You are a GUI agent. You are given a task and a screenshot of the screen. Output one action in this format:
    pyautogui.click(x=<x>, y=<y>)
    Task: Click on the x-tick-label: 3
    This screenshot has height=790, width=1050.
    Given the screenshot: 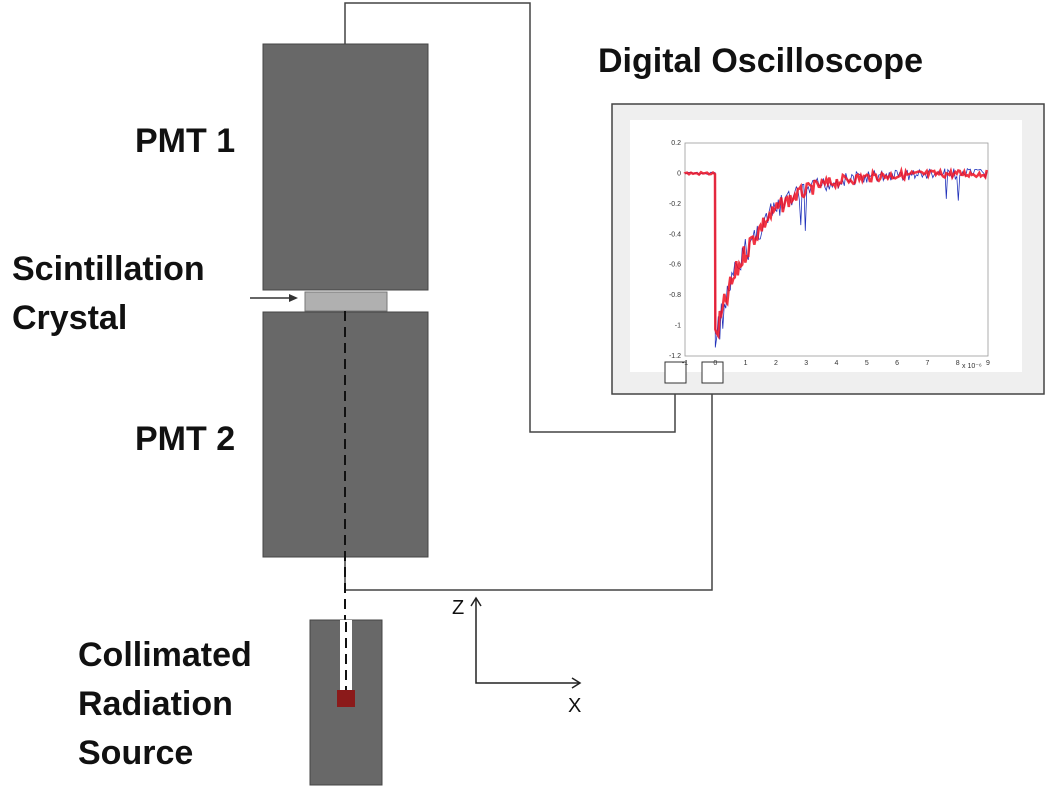 What is the action you would take?
    pyautogui.click(x=806, y=363)
    